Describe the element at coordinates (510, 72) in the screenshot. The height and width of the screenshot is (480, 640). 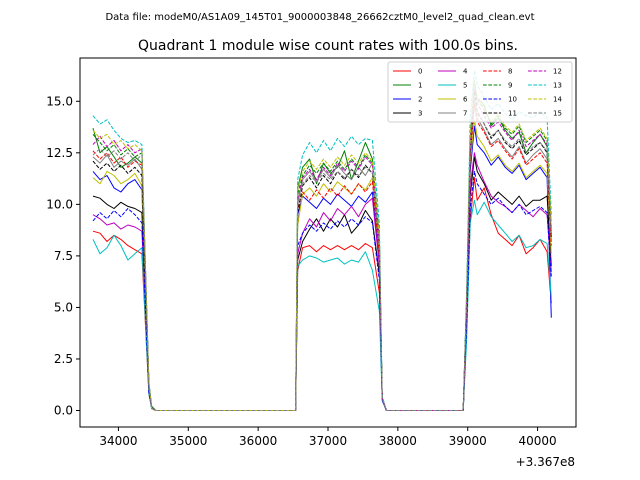
I see `legend-label-8: 8` at that location.